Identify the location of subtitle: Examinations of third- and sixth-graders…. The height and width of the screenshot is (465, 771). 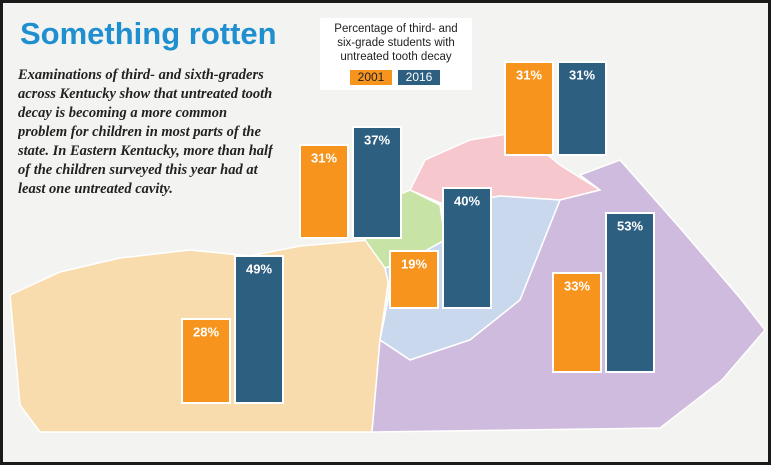
(145, 132).